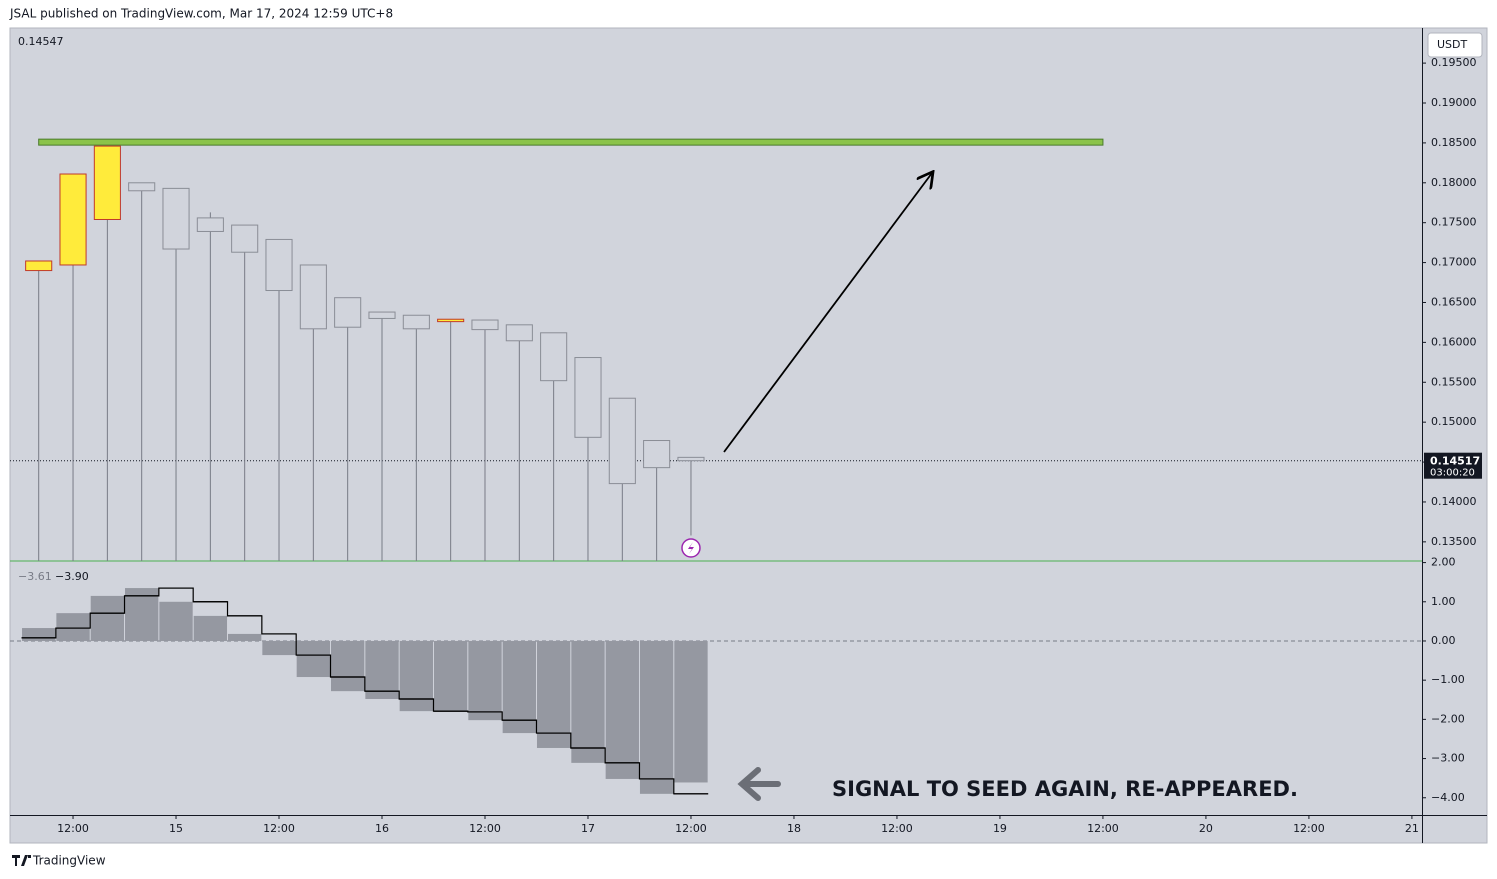  What do you see at coordinates (41, 41) in the screenshot?
I see `top-value: 0.14547` at bounding box center [41, 41].